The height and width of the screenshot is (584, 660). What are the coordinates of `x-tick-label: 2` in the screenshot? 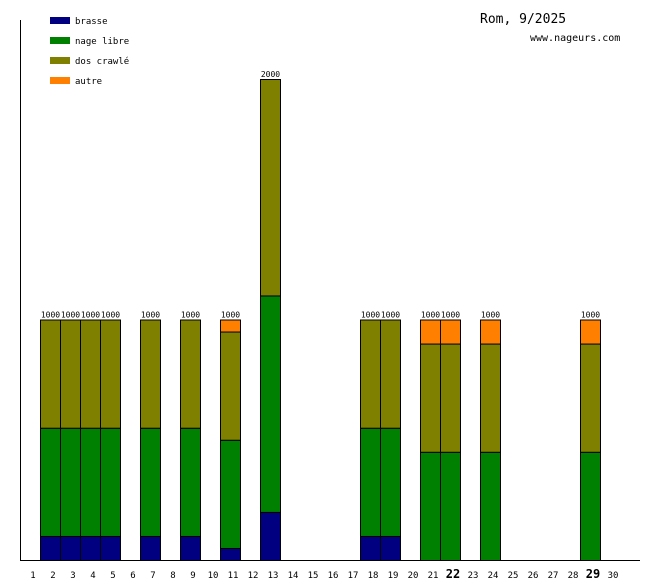 It's located at (52, 575).